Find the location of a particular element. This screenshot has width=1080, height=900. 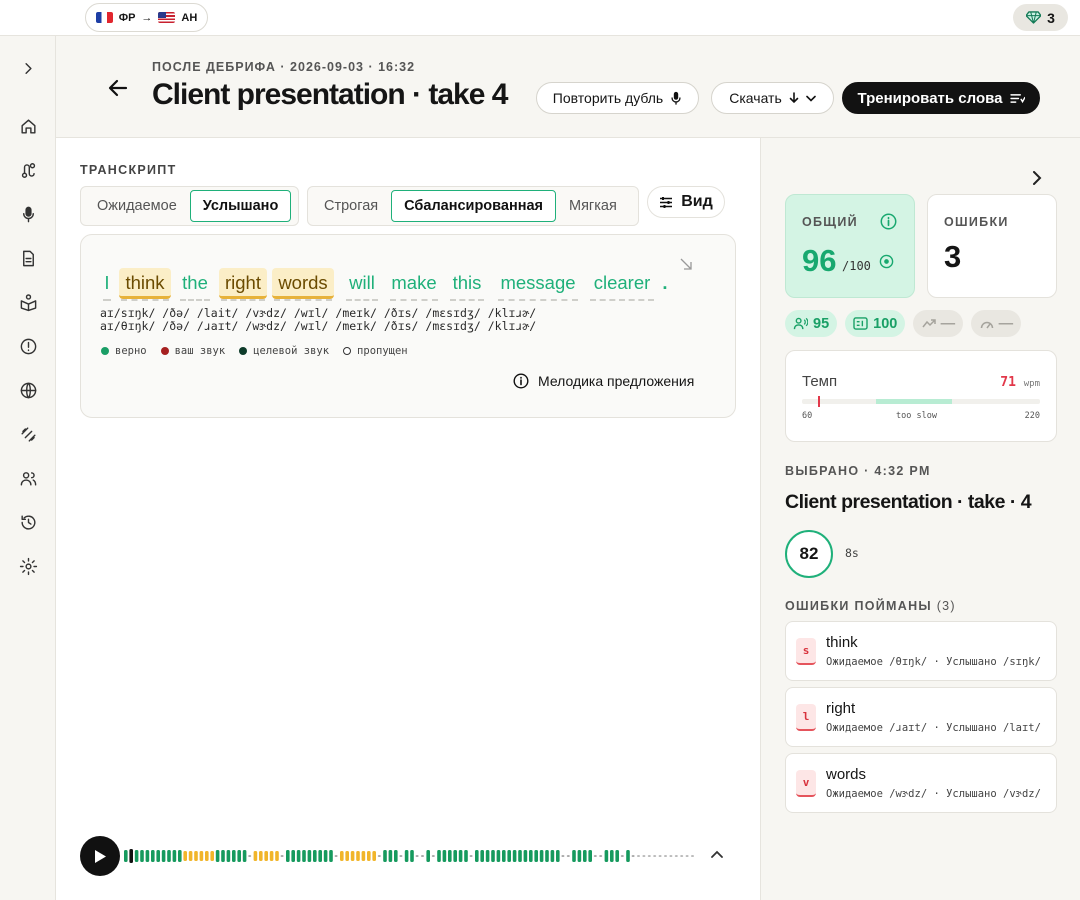

gear-icon is located at coordinates (28, 566).